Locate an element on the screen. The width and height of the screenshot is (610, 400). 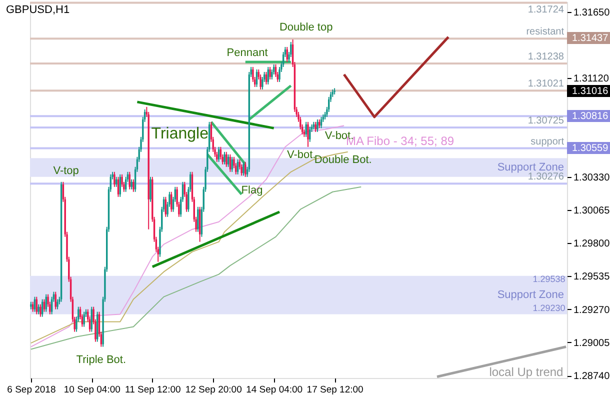
text: 1.30816 is located at coordinates (590, 116).